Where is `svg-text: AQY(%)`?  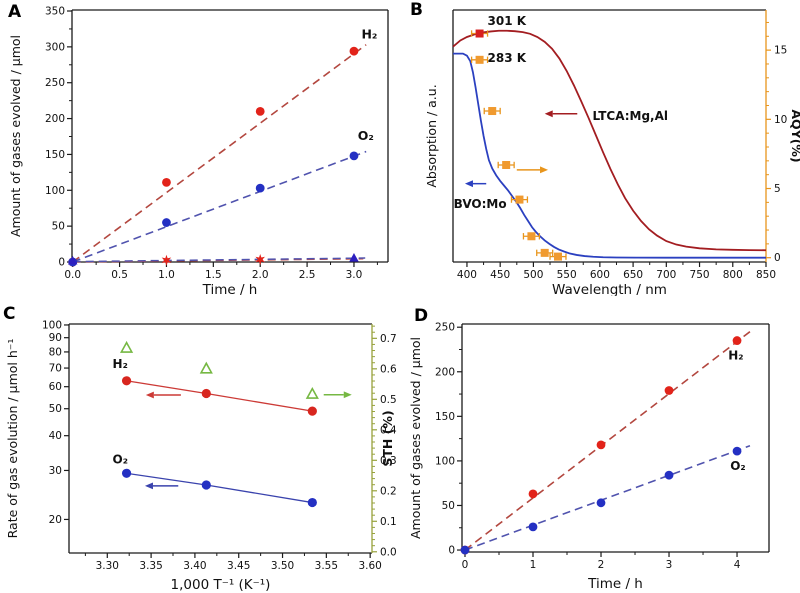
svg-text: AQY(%) is located at coordinates (794, 135).